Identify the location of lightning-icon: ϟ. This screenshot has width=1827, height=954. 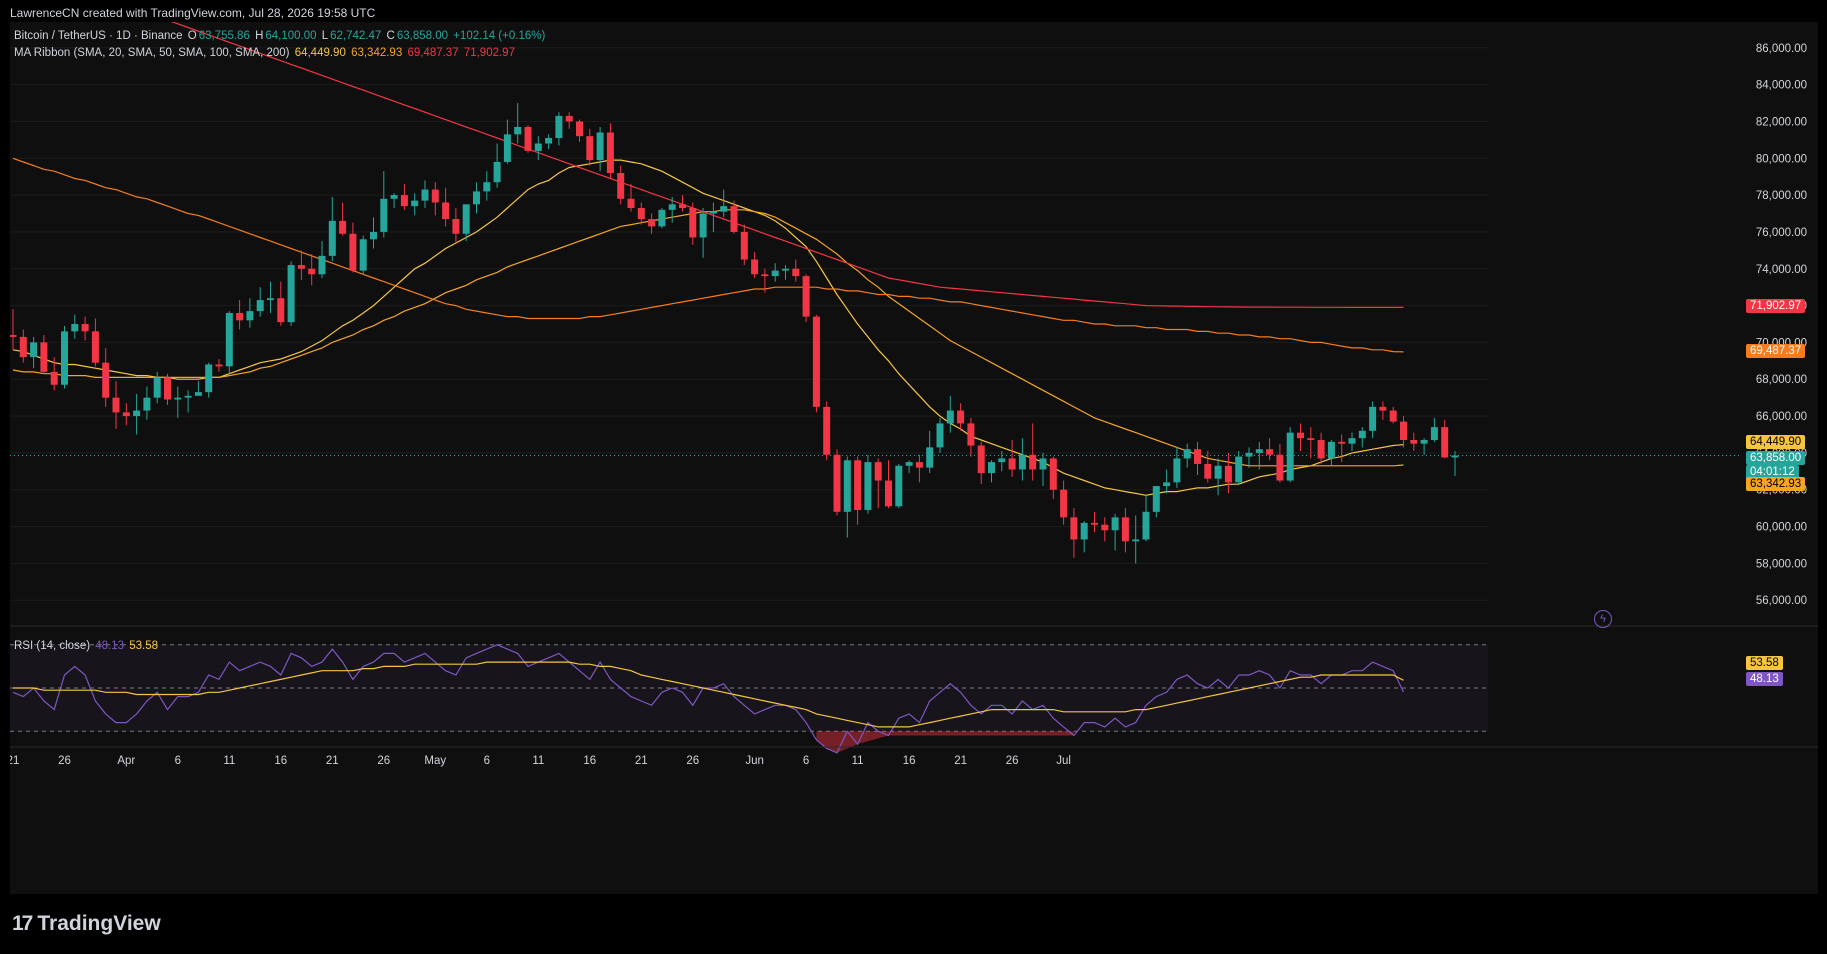
(1603, 619).